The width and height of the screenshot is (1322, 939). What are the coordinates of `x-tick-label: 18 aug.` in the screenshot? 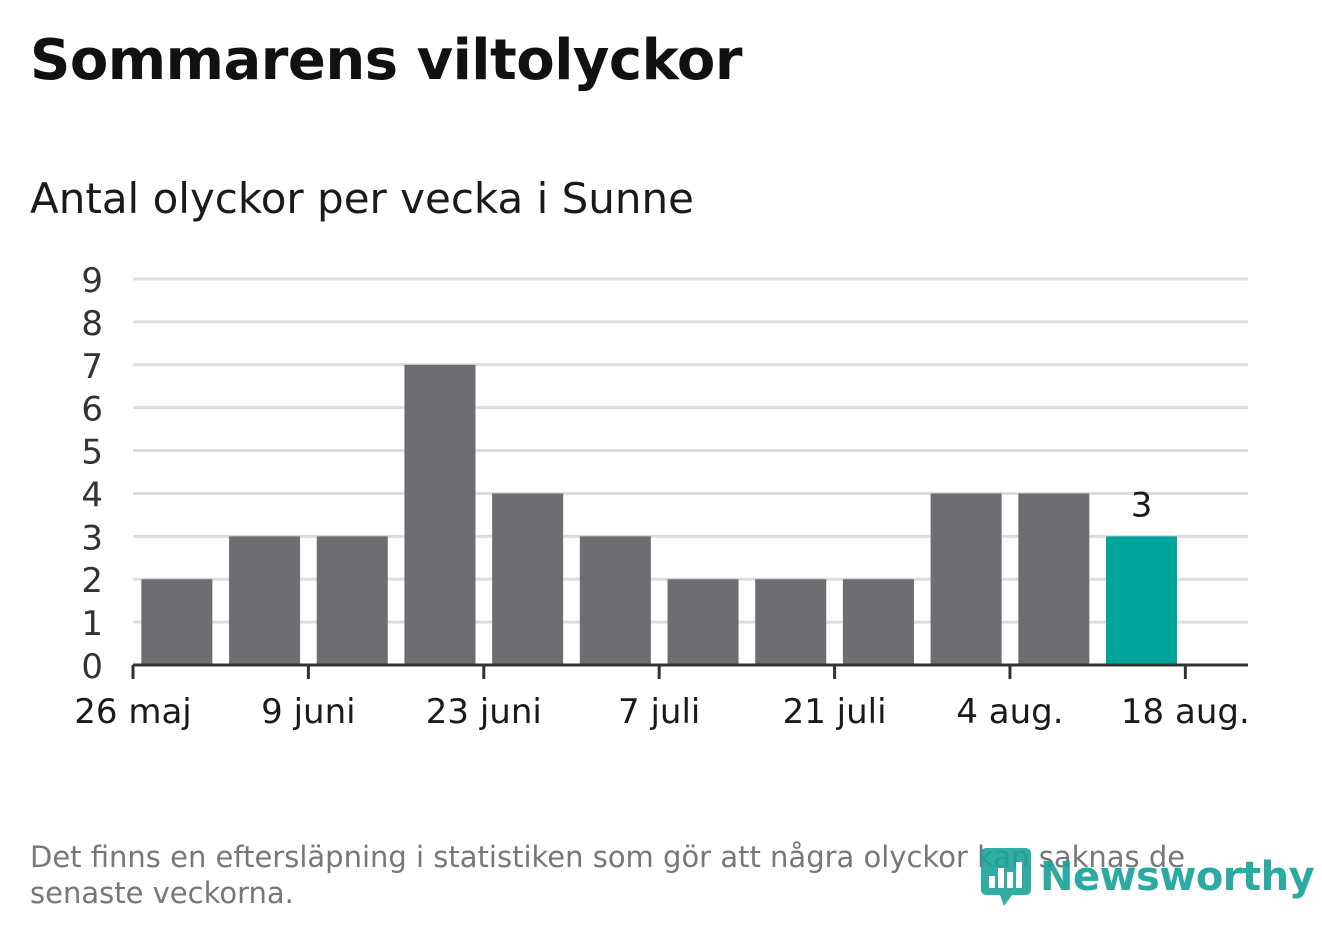 It's located at (1185, 712).